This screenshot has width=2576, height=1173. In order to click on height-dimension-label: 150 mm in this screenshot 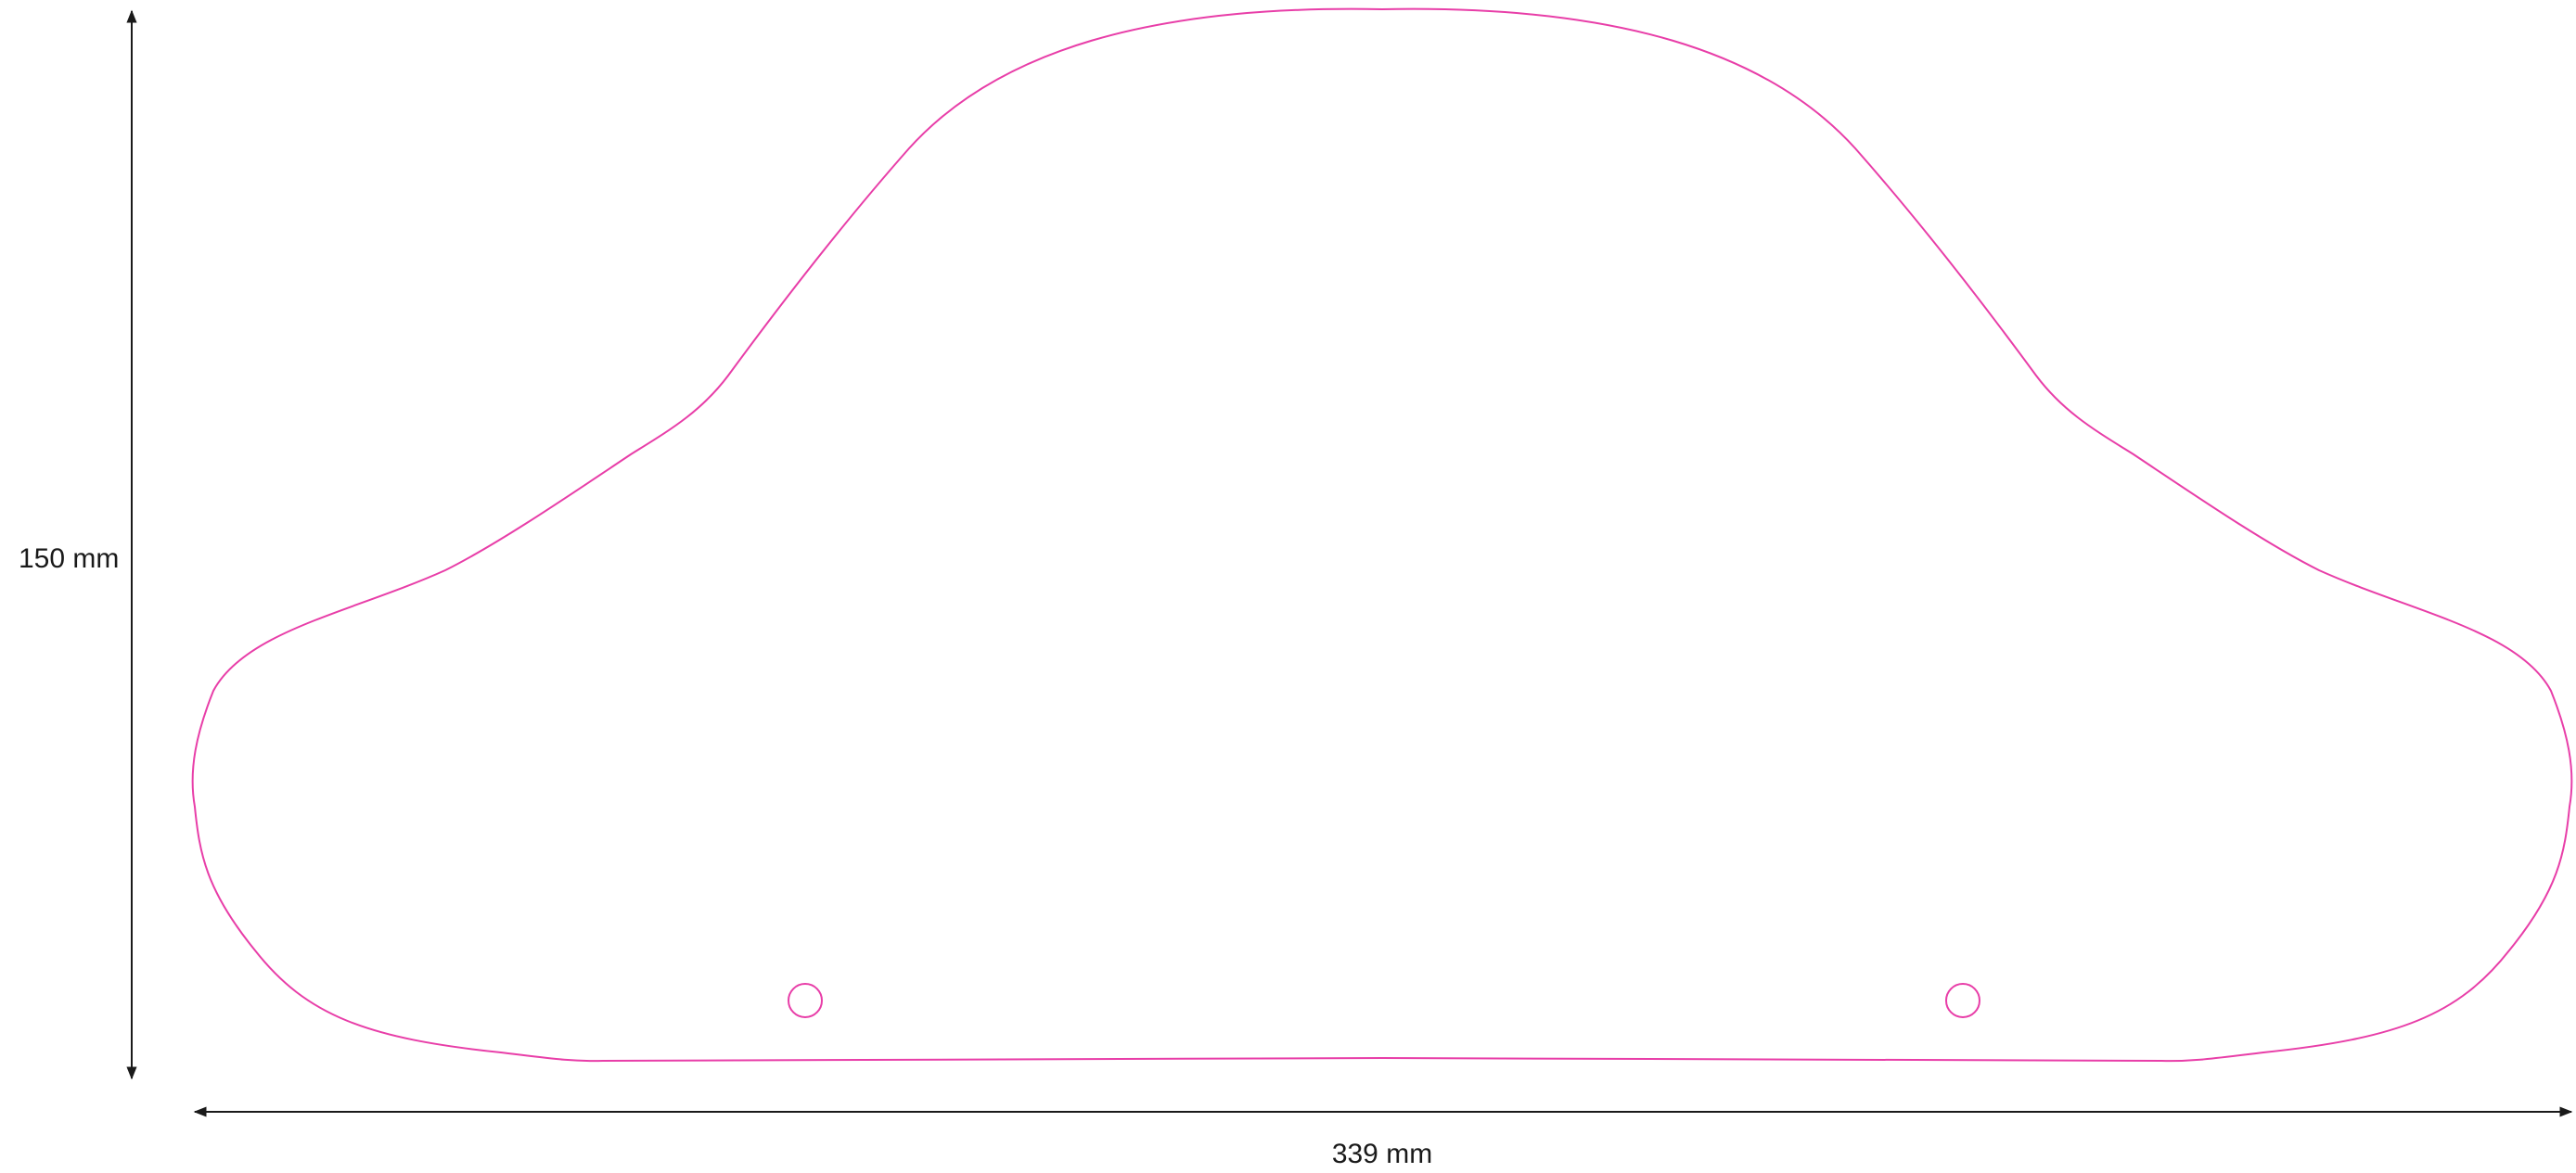, I will do `click(69, 558)`.